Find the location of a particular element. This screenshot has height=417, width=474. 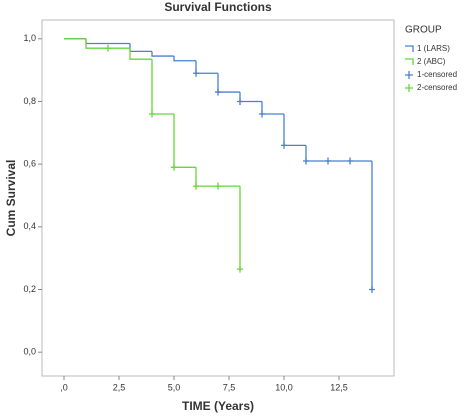

legend-label: 2 (ABC) is located at coordinates (431, 61).